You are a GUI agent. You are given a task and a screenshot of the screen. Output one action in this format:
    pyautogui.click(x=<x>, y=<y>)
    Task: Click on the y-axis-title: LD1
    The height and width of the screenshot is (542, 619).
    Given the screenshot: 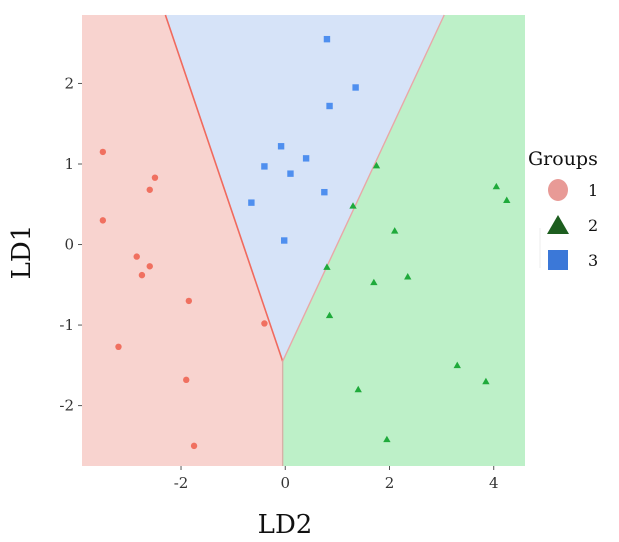 What is the action you would take?
    pyautogui.click(x=22, y=252)
    